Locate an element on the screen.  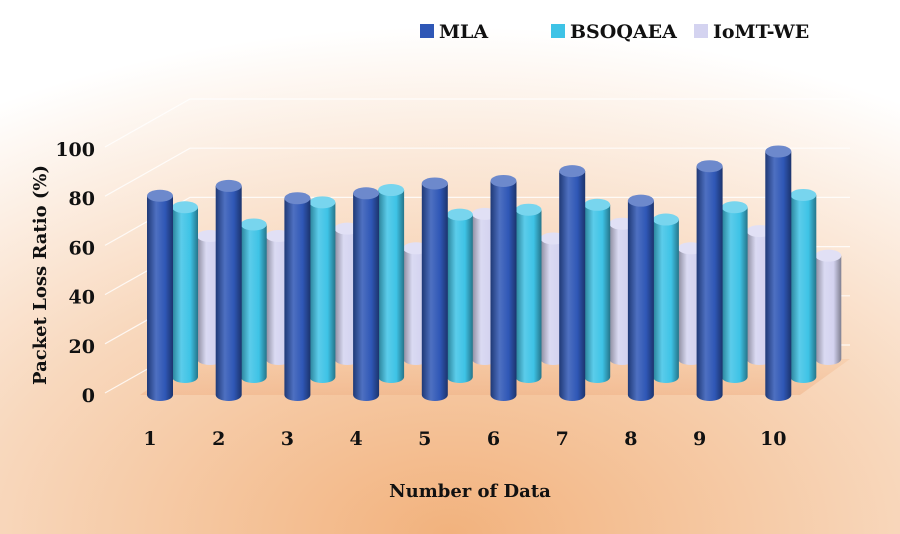
legend-item: BSOQAEA is located at coordinates (614, 32).